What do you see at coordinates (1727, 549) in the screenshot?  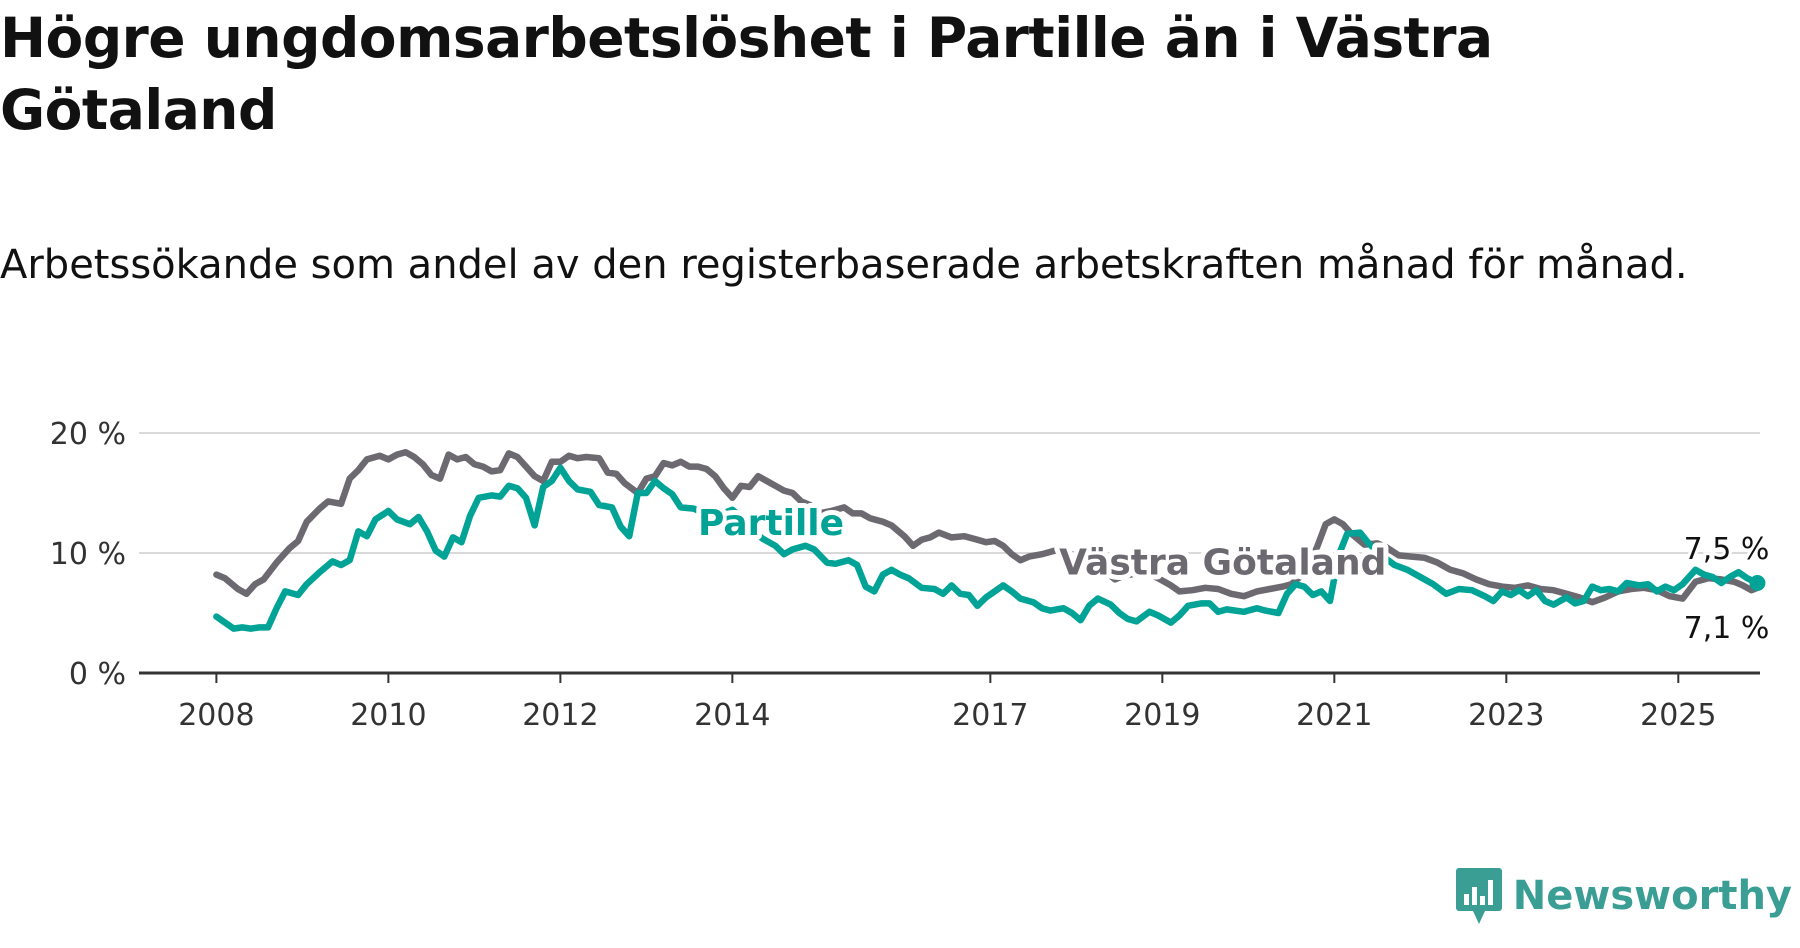 I see `partille-end-label: 7,5 %` at bounding box center [1727, 549].